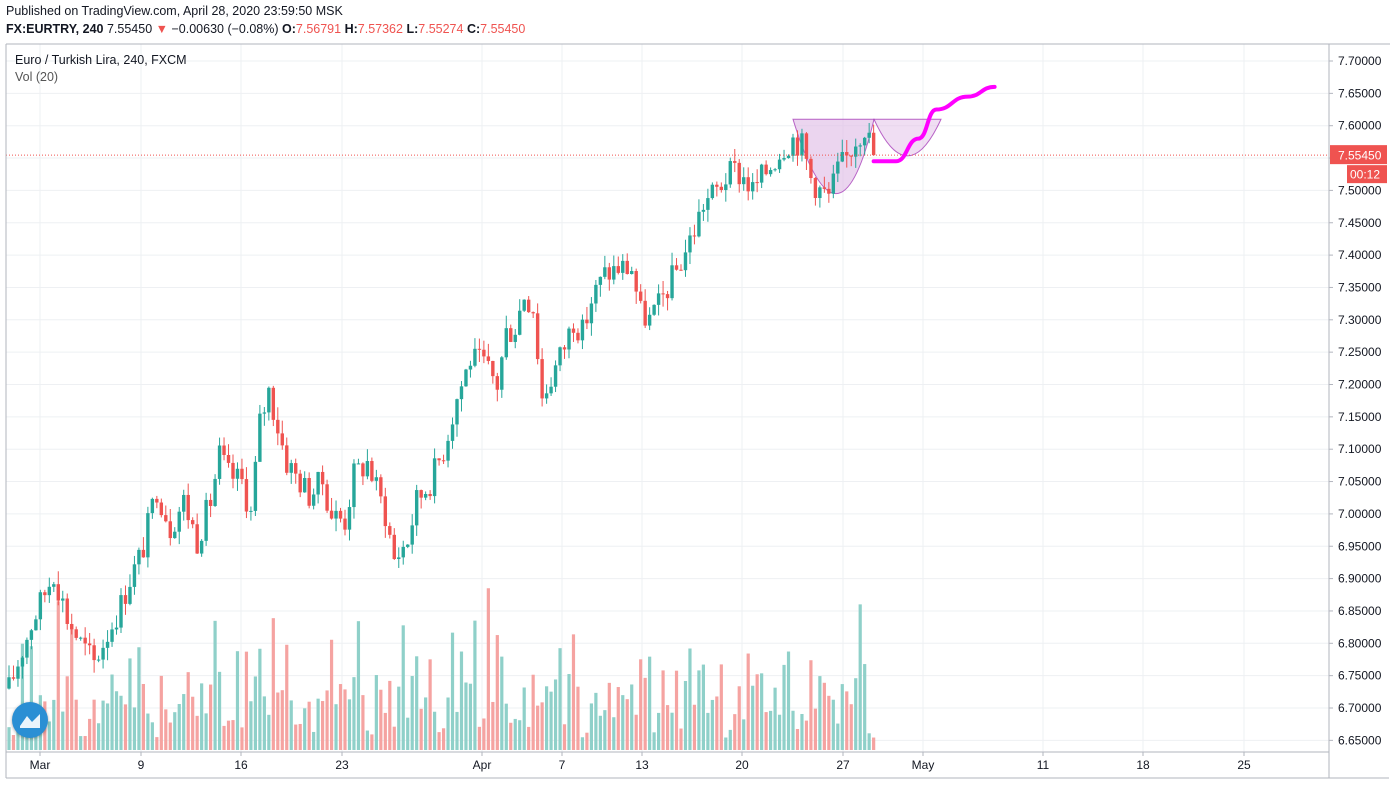 This screenshot has width=1396, height=786. What do you see at coordinates (55, 29) in the screenshot?
I see `symbol-label: FX:EURTRY, 240` at bounding box center [55, 29].